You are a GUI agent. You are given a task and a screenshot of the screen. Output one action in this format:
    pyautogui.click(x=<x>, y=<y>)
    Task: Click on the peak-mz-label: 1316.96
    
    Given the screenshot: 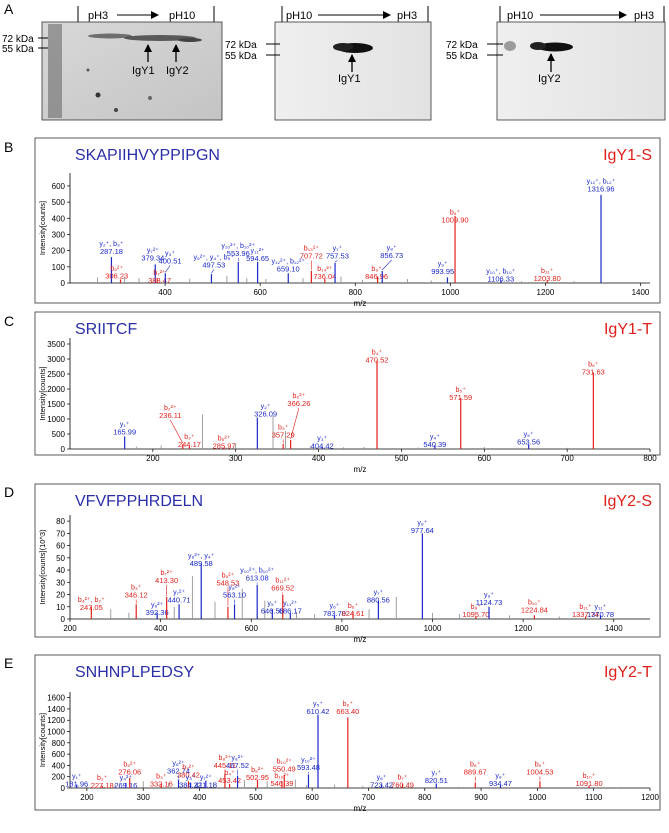 What is the action you would take?
    pyautogui.click(x=600, y=189)
    